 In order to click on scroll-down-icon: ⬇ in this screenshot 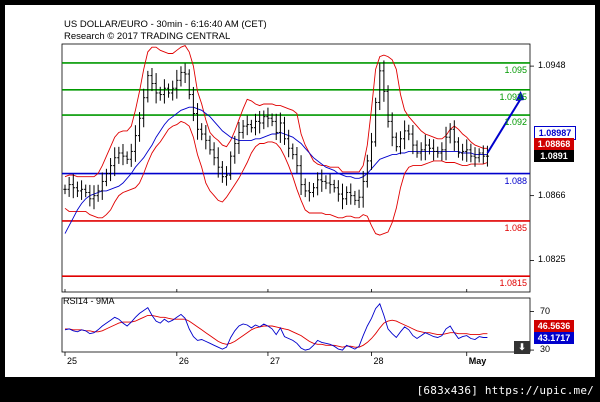, I will do `click(522, 347)`.